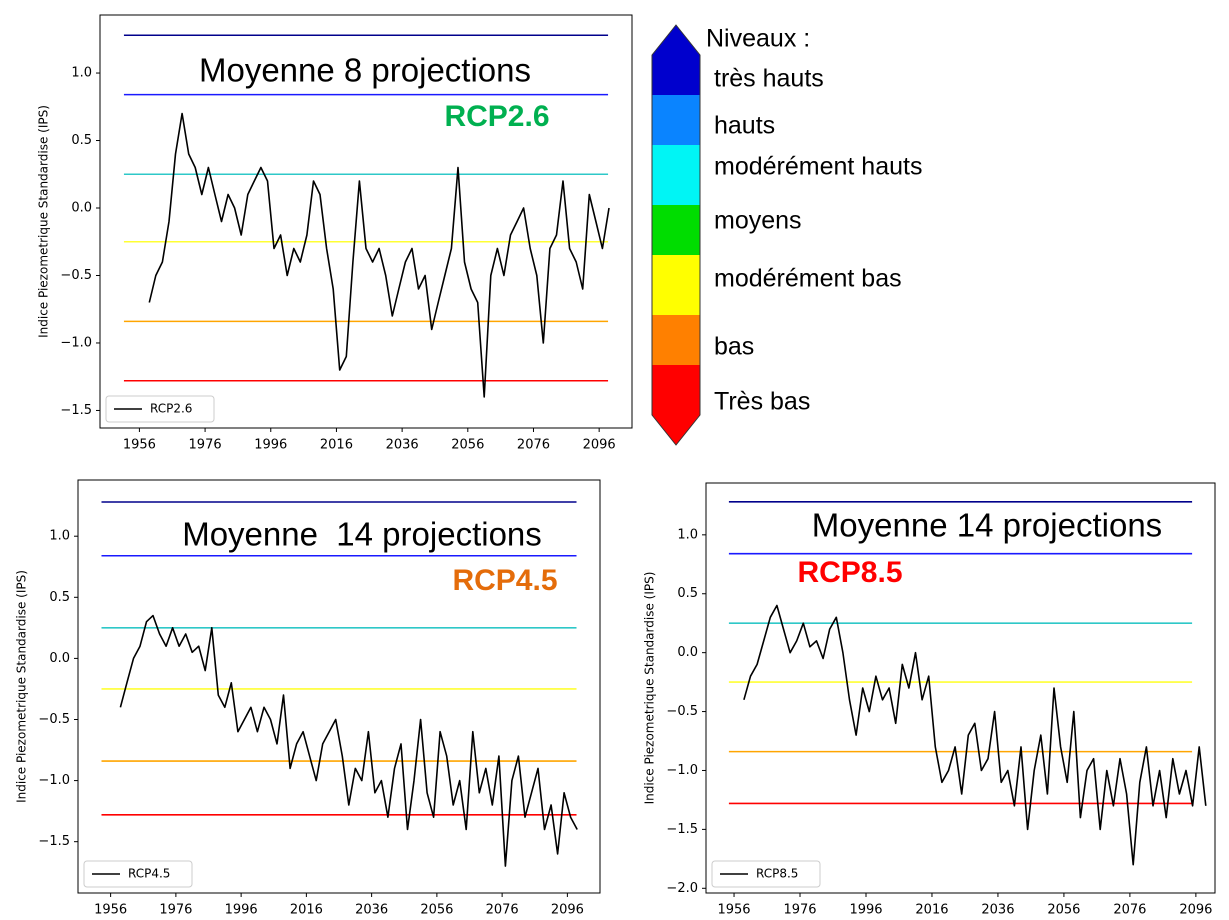 The width and height of the screenshot is (1229, 920). I want to click on level-label: bas, so click(734, 347).